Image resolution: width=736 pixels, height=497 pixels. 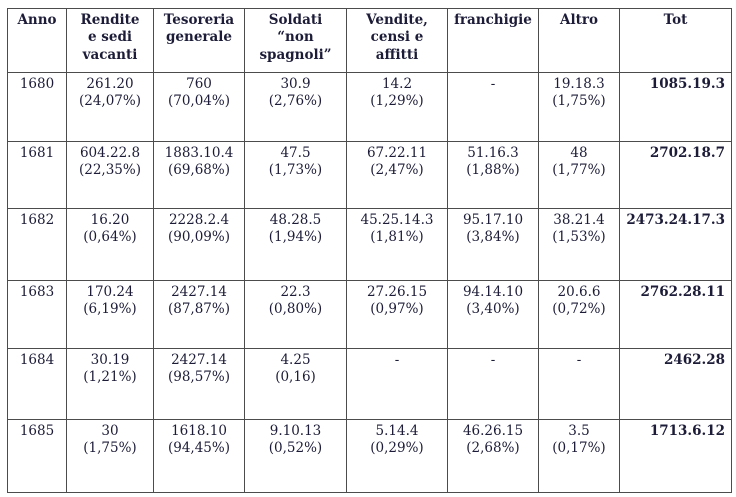 What do you see at coordinates (198, 448) in the screenshot?
I see `cell-percent: (94,45%)` at bounding box center [198, 448].